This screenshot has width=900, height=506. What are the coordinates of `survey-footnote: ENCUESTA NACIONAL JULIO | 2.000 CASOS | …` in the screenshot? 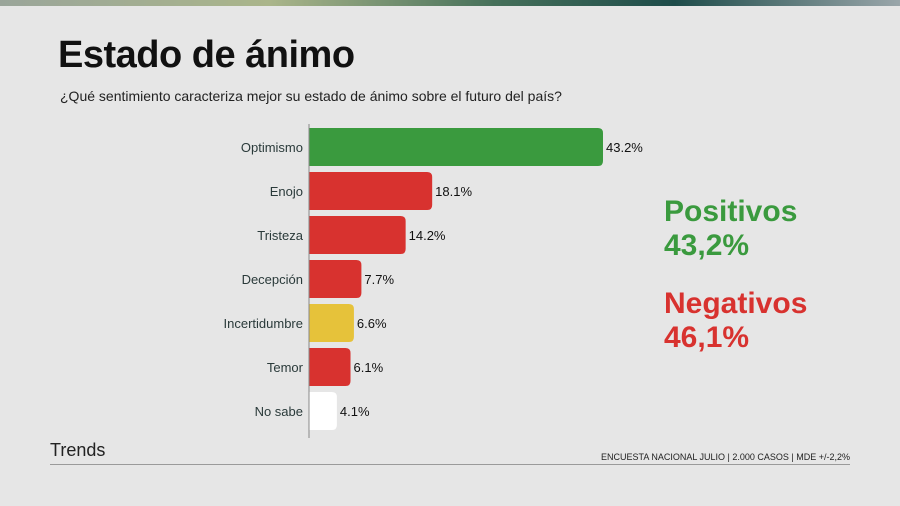 It's located at (725, 457).